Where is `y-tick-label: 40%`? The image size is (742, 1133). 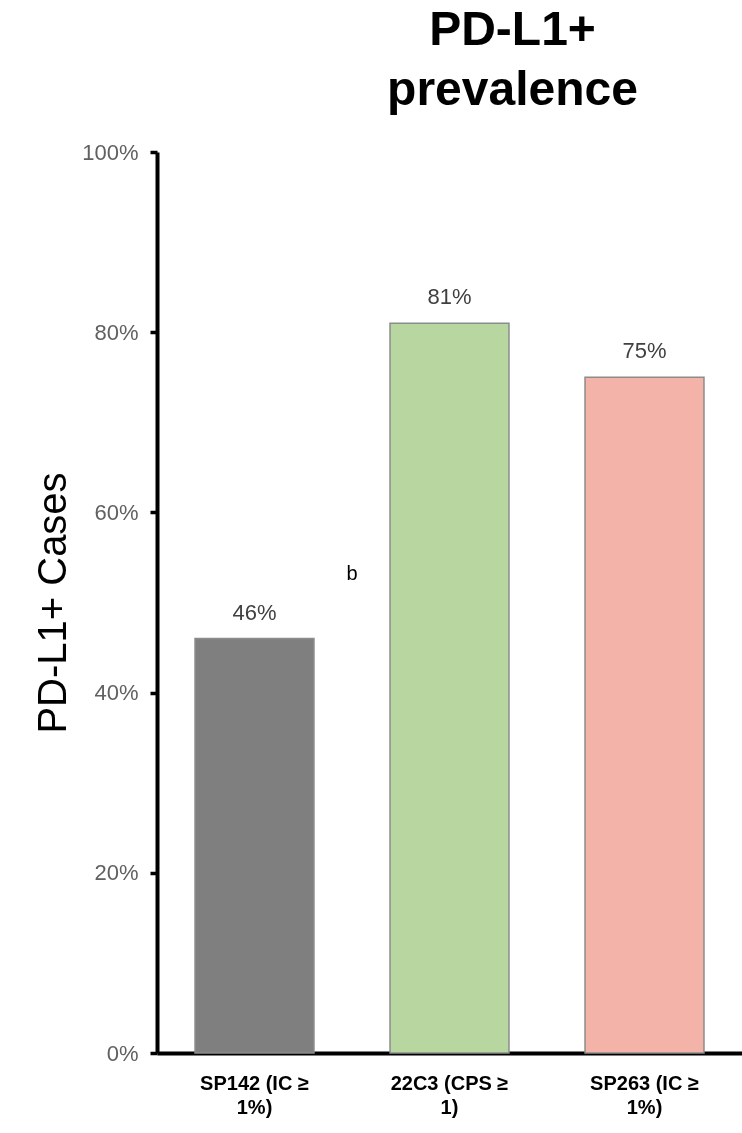 y-tick-label: 40% is located at coordinates (116, 693).